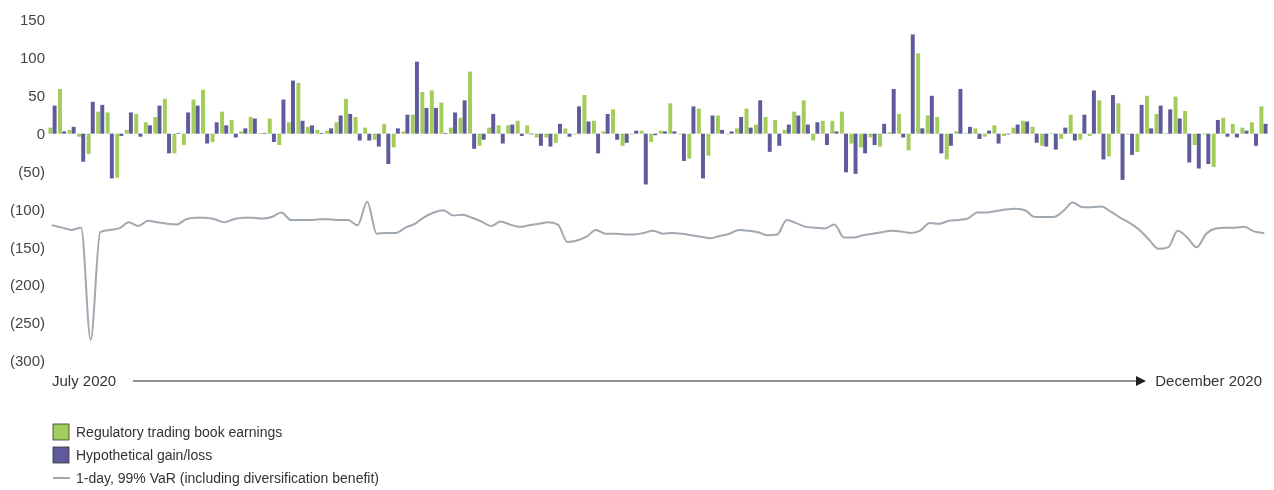 The height and width of the screenshot is (490, 1274). Describe the element at coordinates (27, 209) in the screenshot. I see `y-tick-label: (100)` at that location.